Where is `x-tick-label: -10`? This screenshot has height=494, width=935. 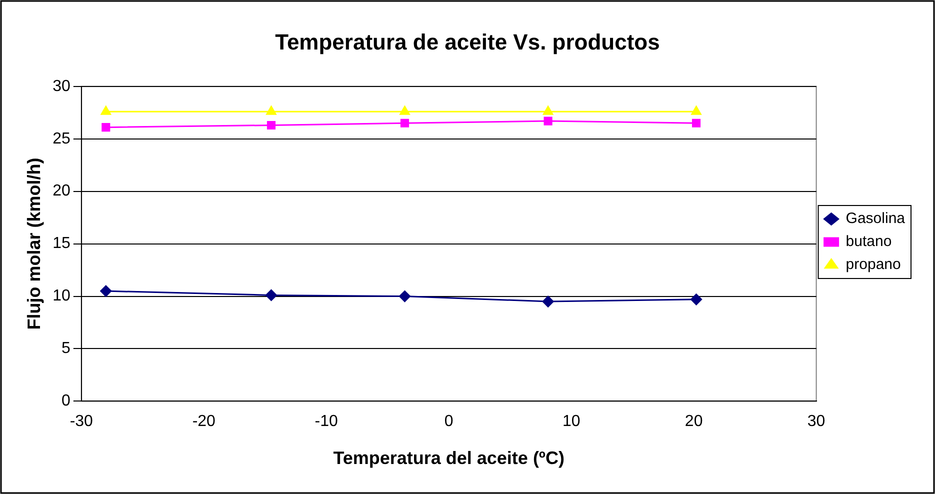 x-tick-label: -10 is located at coordinates (326, 421).